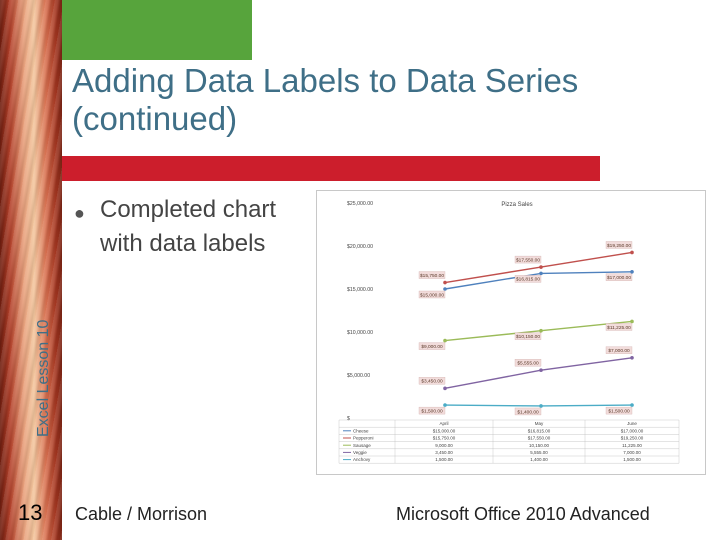 The width and height of the screenshot is (720, 540). I want to click on y-tick-label: $10,000.00, so click(360, 333).